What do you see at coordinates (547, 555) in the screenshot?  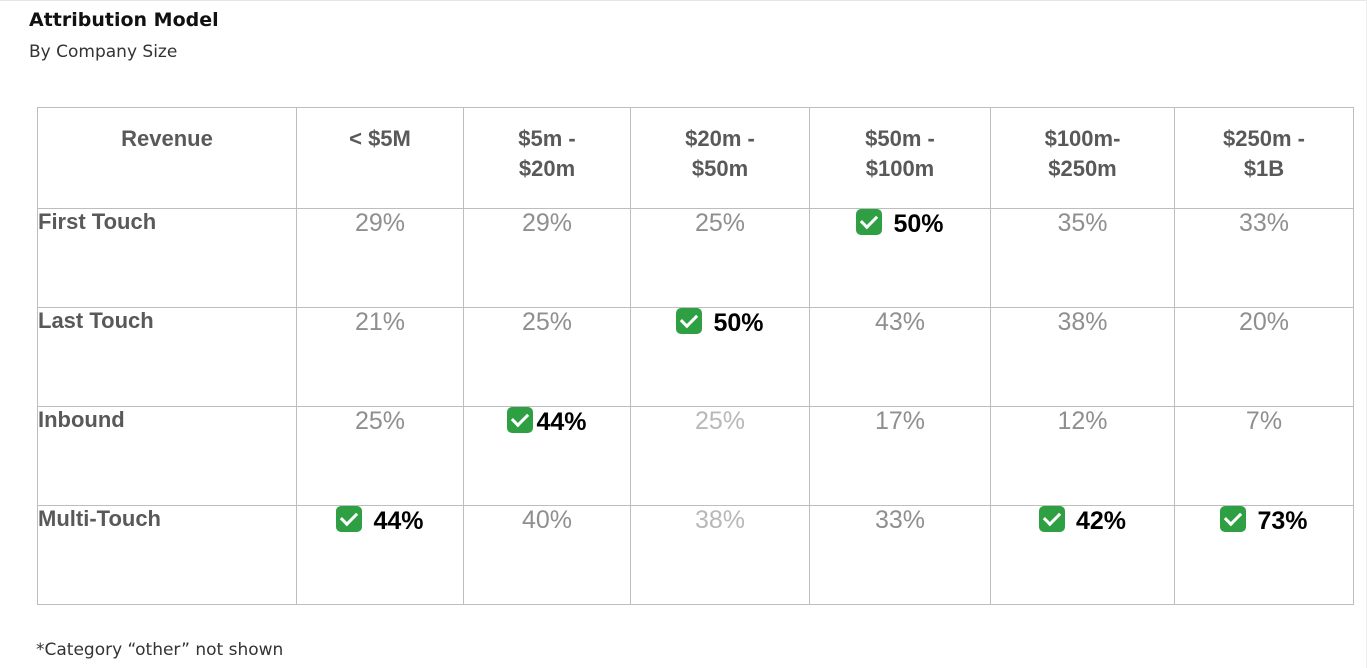 I see `value-cell: 40%` at bounding box center [547, 555].